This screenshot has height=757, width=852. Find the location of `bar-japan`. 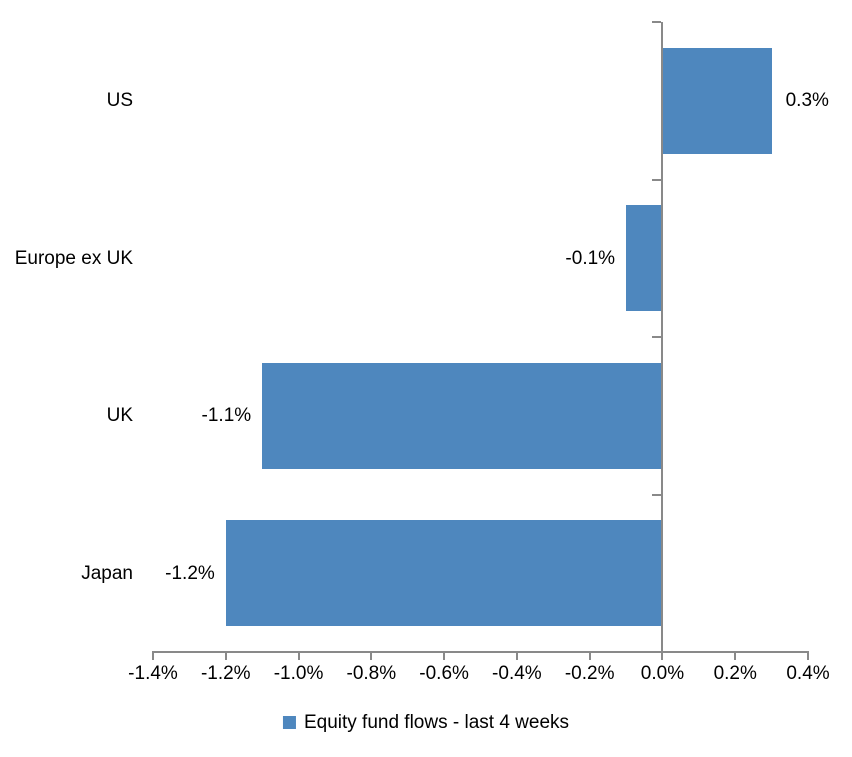

bar-japan is located at coordinates (444, 573).